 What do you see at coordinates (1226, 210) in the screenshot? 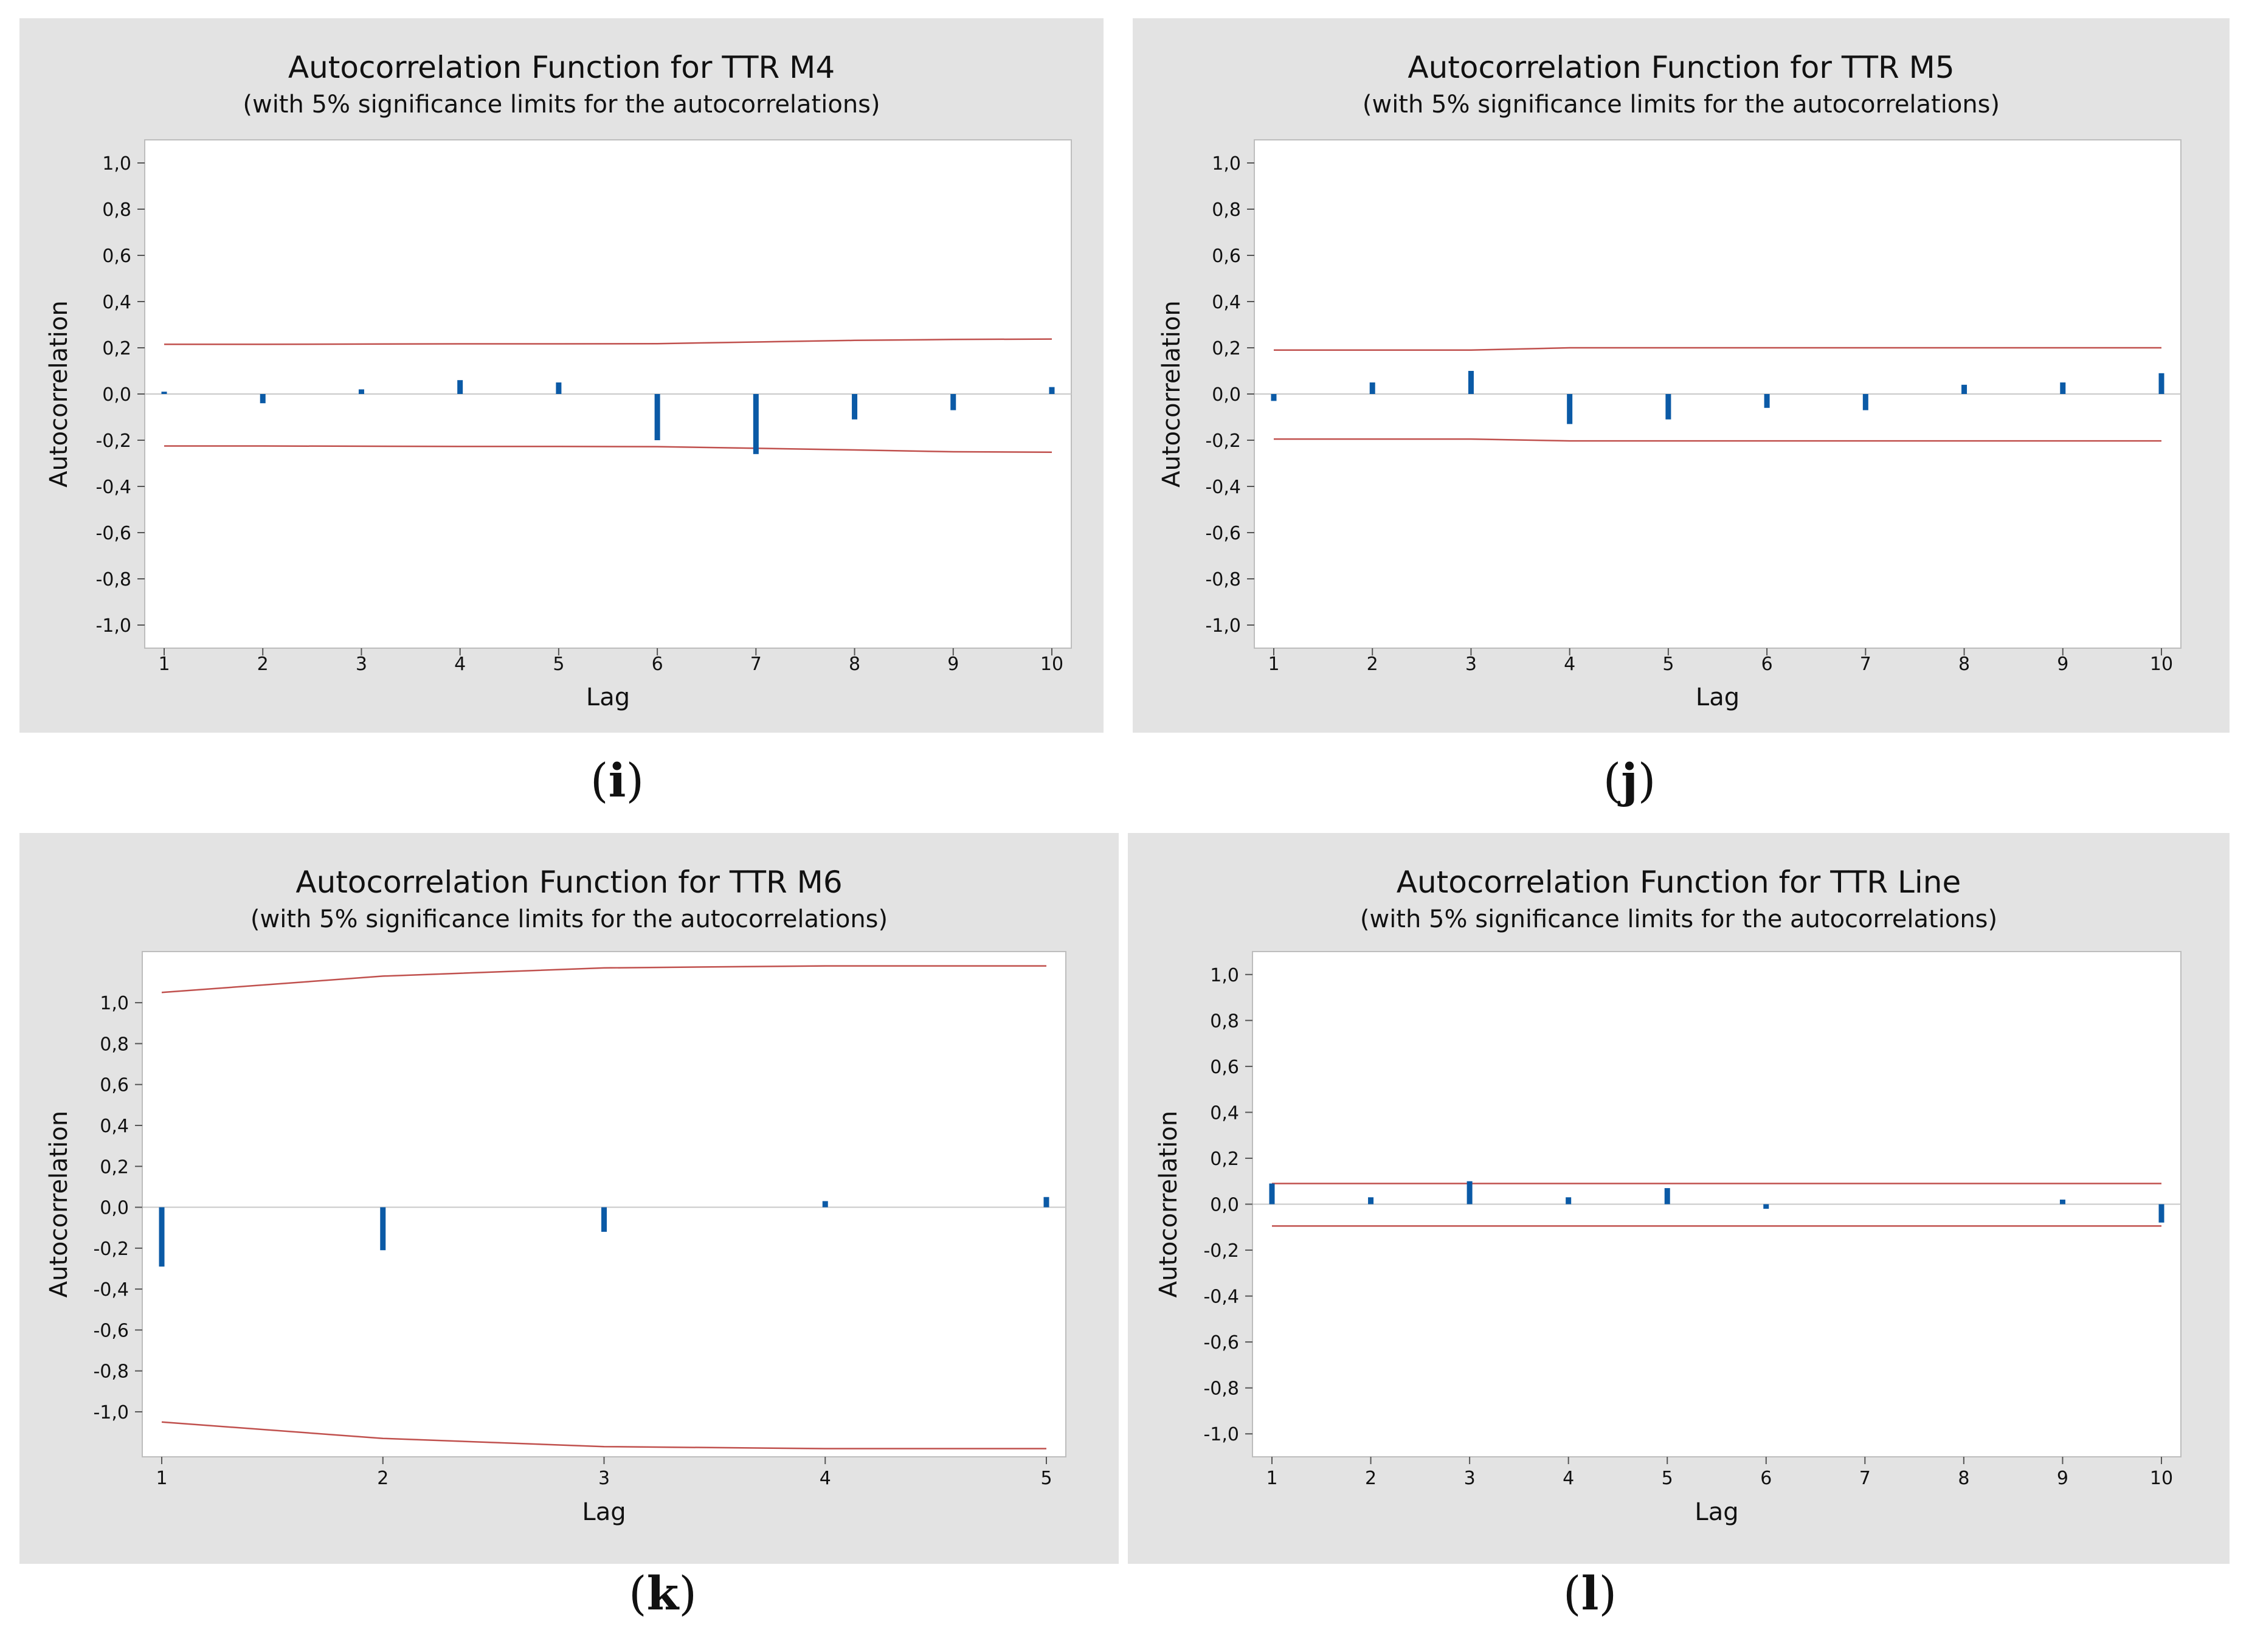
I see `y-tick-label: 0,8` at bounding box center [1226, 210].